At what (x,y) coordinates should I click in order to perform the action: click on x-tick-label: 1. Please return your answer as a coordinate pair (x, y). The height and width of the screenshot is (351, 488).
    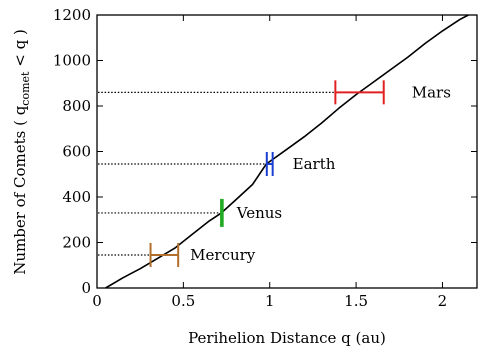
    Looking at the image, I should click on (270, 301).